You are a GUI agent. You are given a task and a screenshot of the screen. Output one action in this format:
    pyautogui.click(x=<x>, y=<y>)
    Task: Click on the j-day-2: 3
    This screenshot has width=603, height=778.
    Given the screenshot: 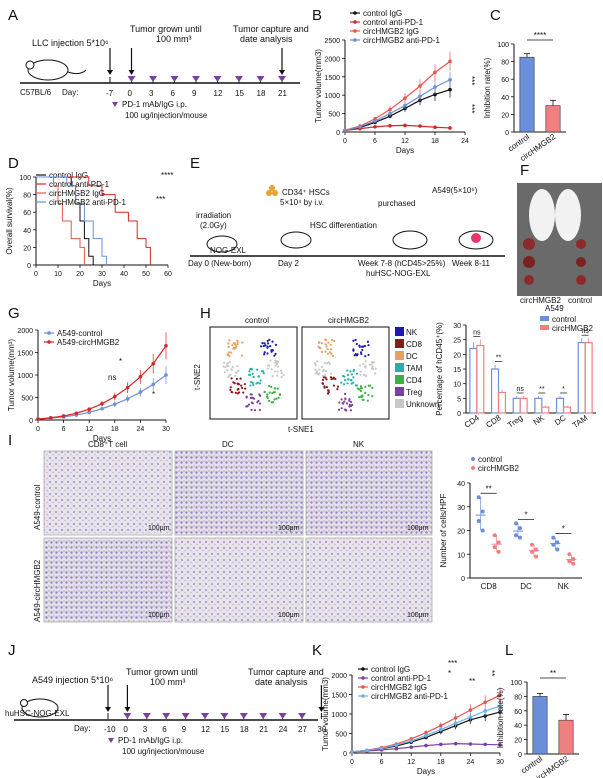 What is the action you would take?
    pyautogui.click(x=145, y=729)
    